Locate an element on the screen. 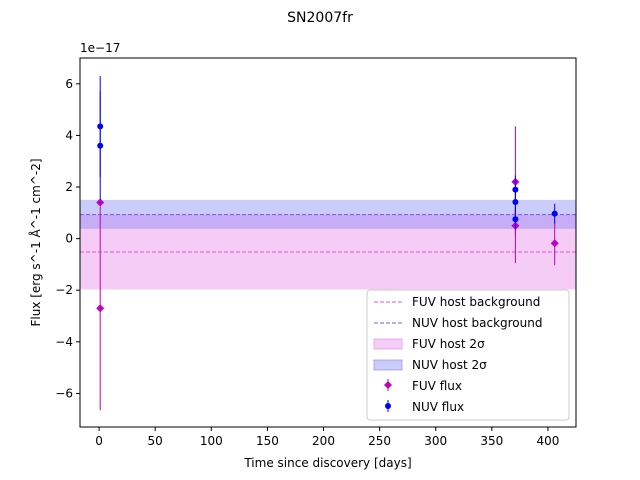 The image size is (640, 480). x-tick-label-2: 100 is located at coordinates (211, 441).